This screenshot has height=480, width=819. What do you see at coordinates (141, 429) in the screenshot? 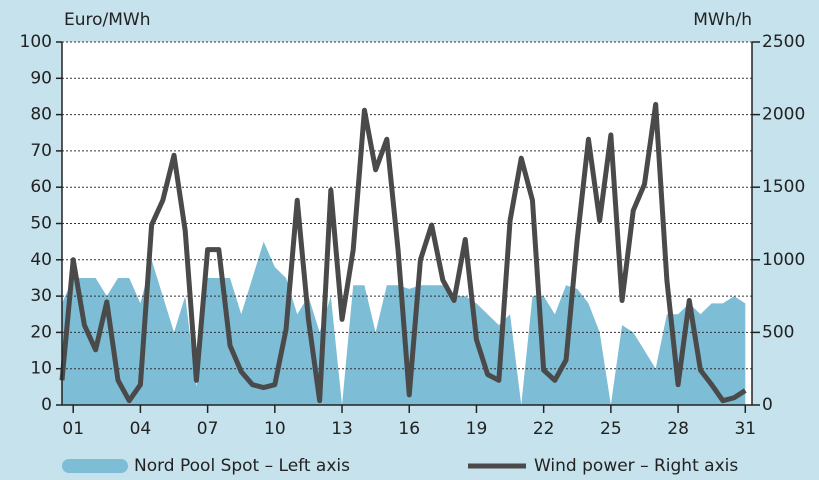
I see `x-tick-label: 04` at bounding box center [141, 429].